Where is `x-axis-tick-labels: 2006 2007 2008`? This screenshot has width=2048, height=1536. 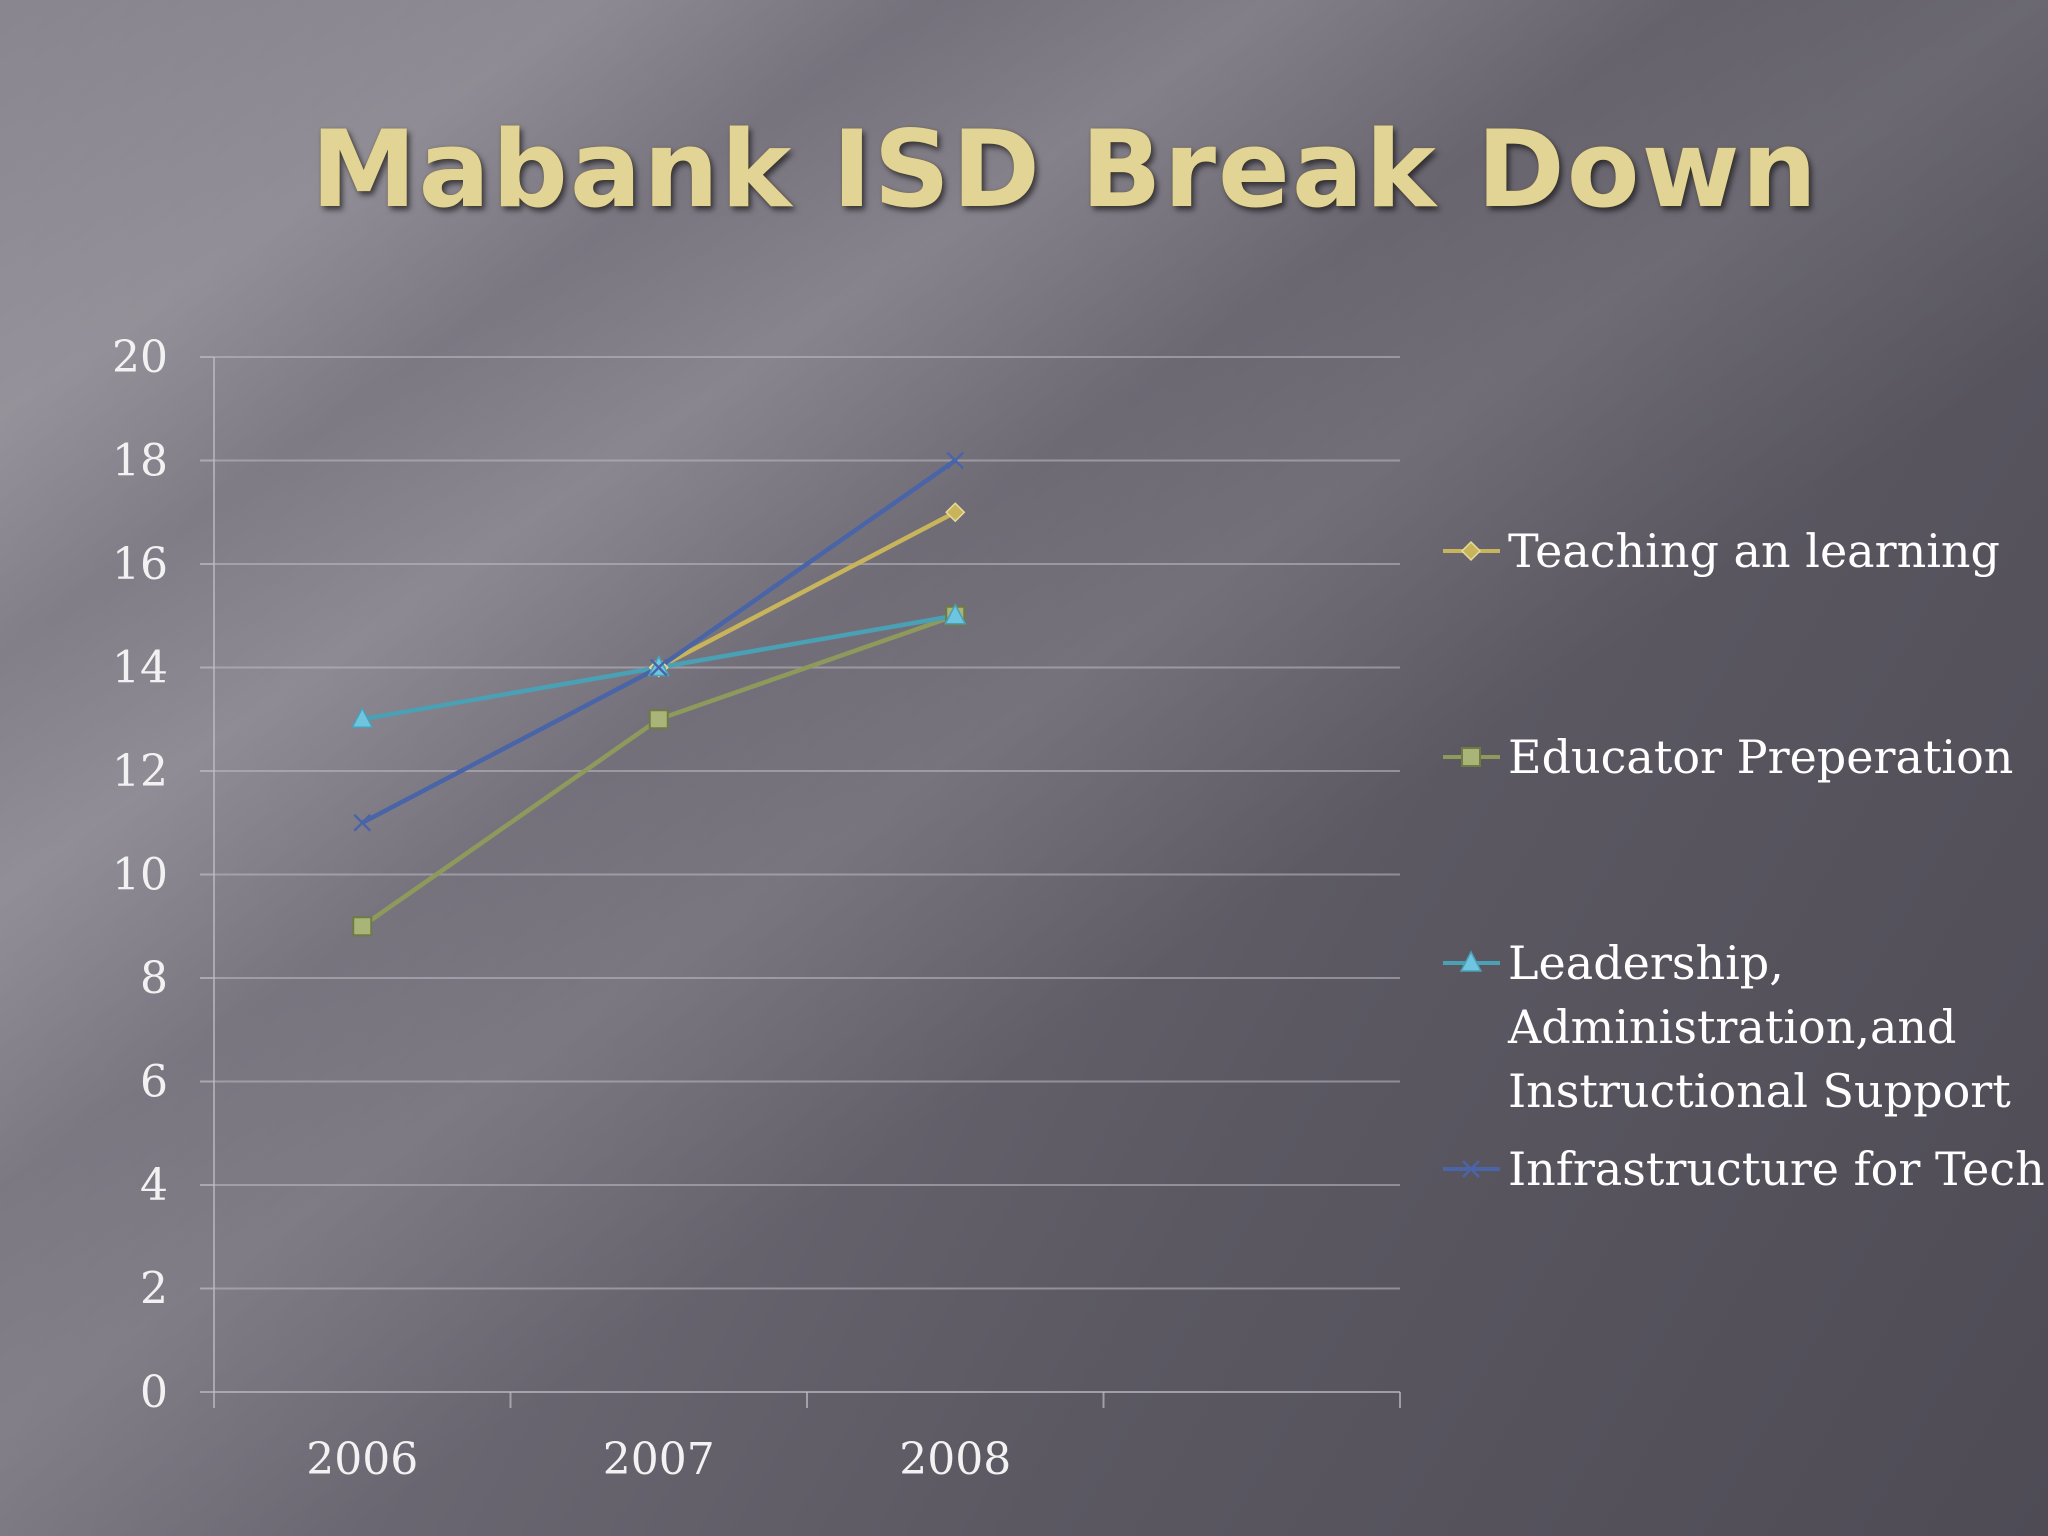 x-axis-tick-labels: 2006 2007 2008 is located at coordinates (658, 1459).